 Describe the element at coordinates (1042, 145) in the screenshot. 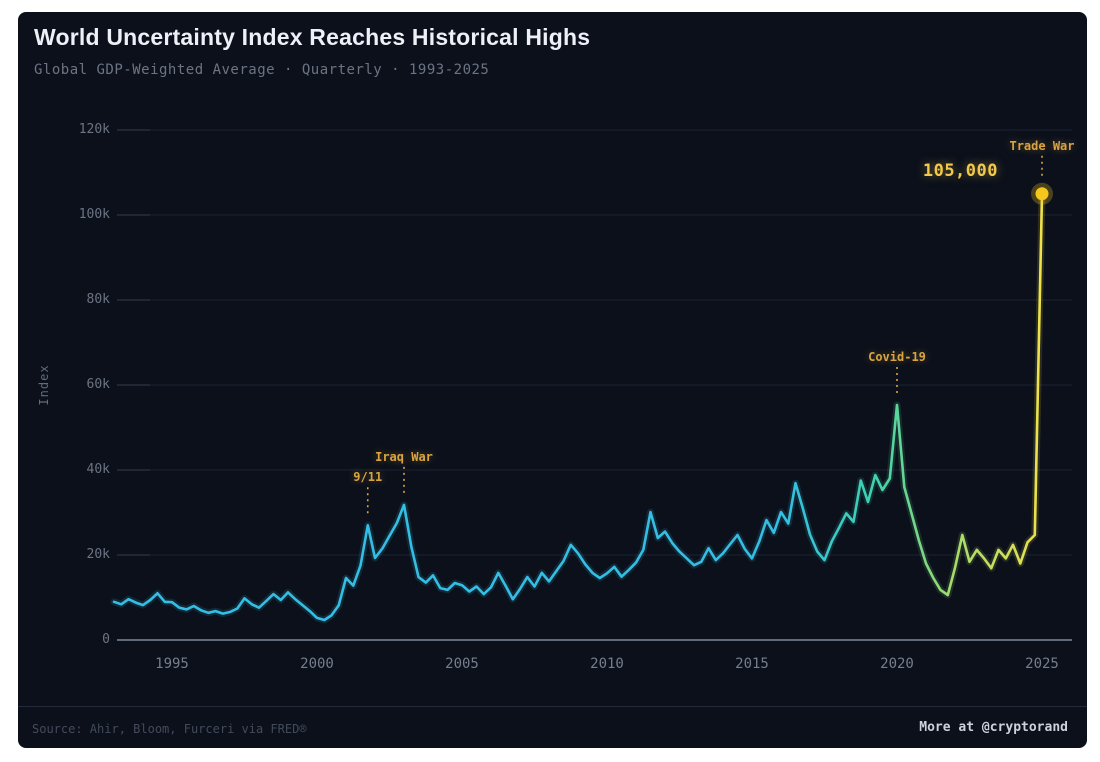

I see `annotation-label-trade-war: Trade War` at that location.